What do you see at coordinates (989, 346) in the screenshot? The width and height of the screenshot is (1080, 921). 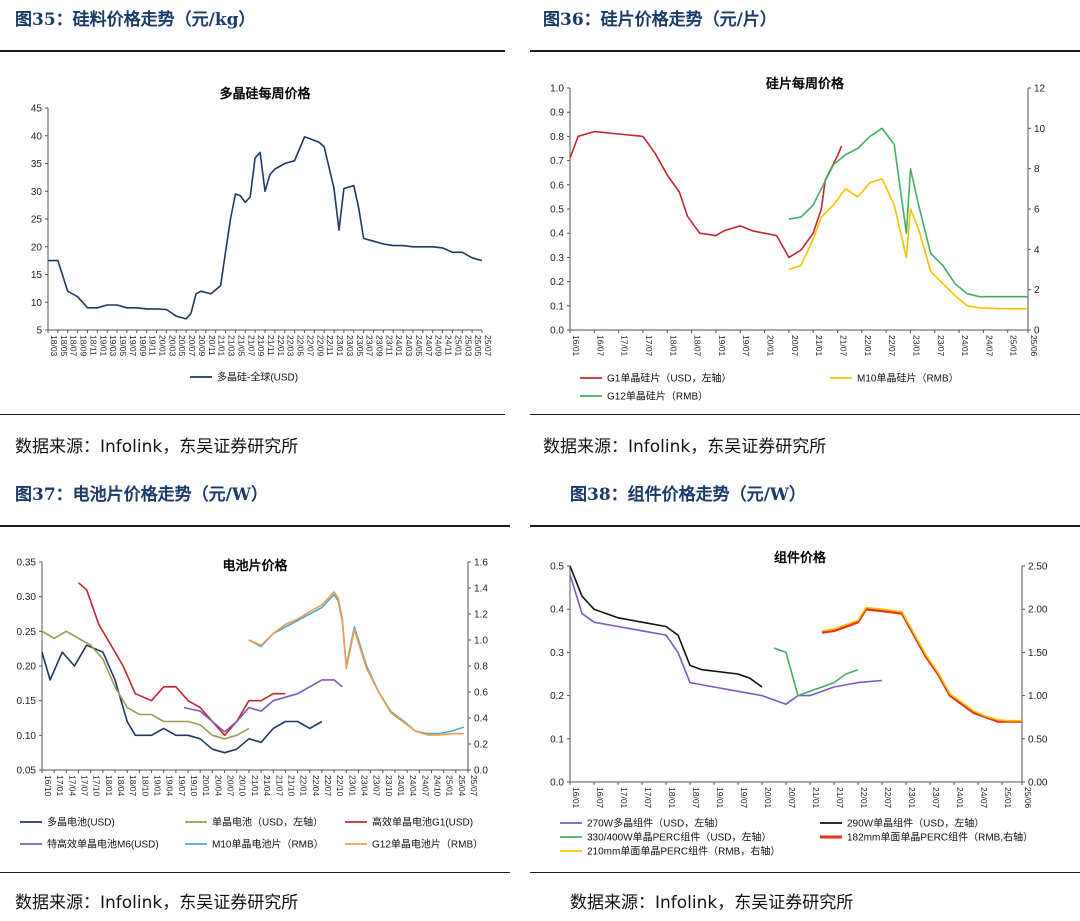 I see `x-tick-label: 24/07` at bounding box center [989, 346].